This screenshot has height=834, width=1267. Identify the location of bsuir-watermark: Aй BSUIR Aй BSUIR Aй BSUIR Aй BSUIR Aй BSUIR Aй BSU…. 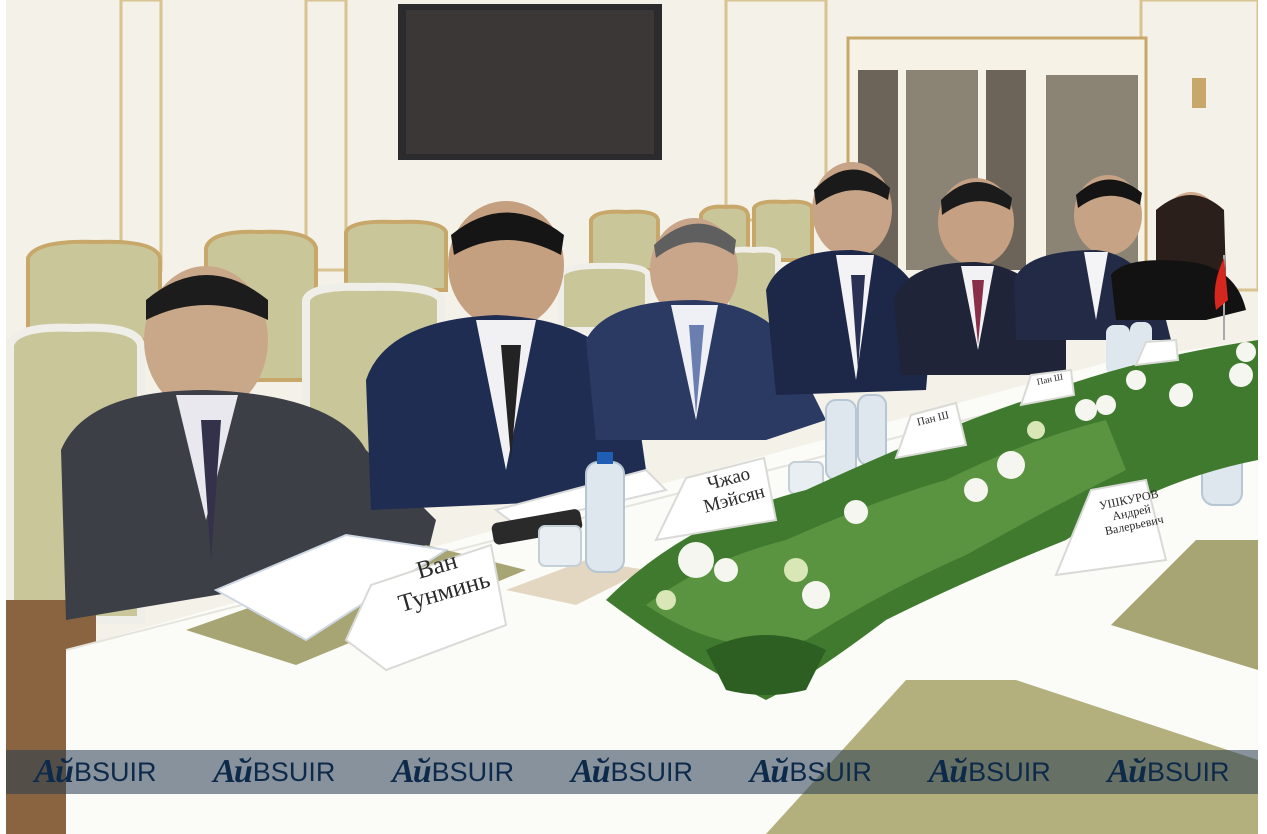
(632, 772).